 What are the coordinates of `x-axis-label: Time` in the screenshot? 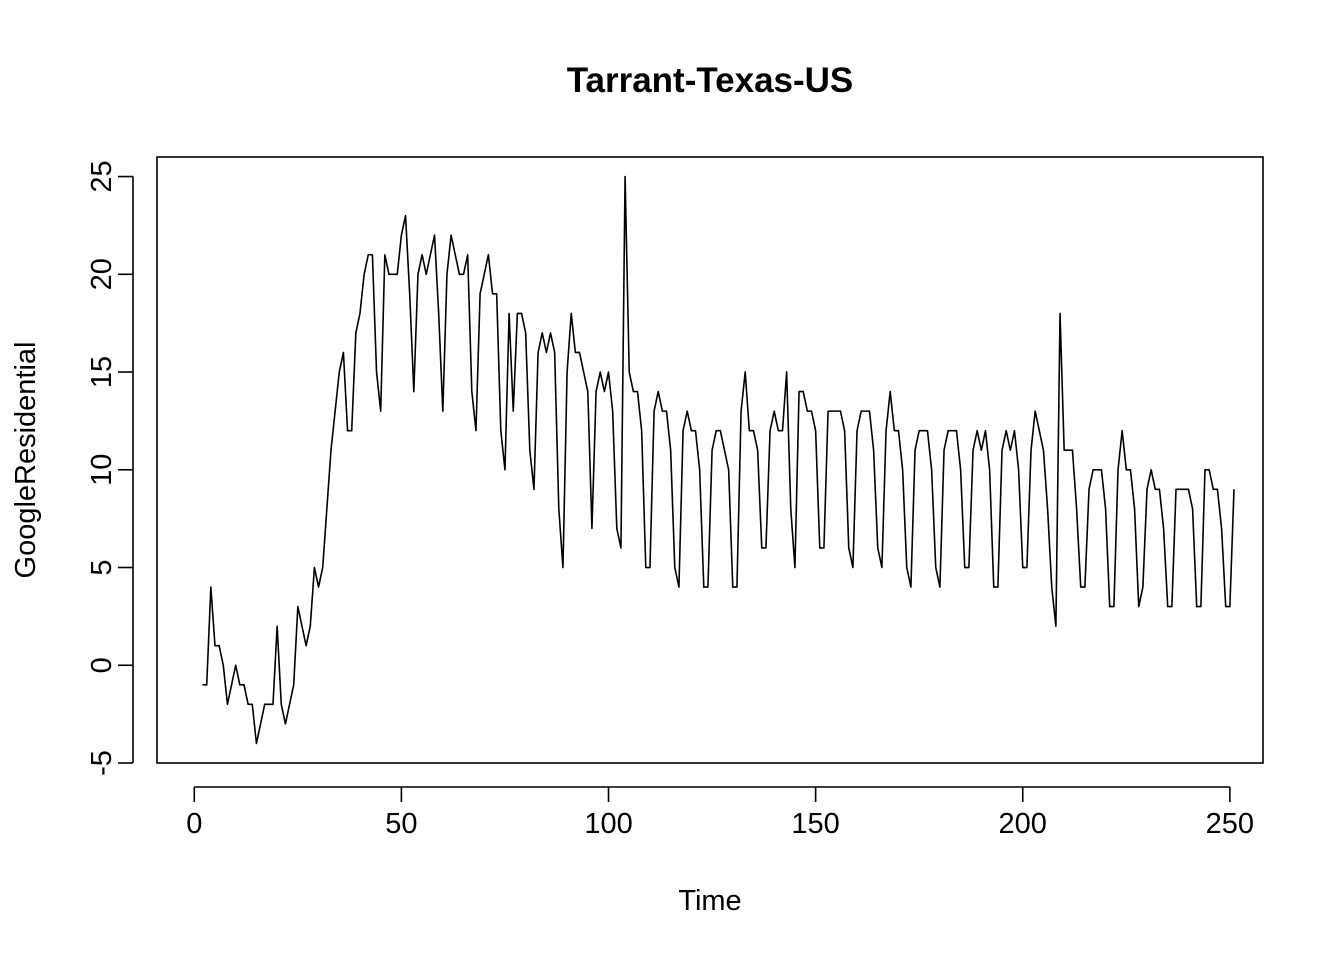 It's located at (709, 901).